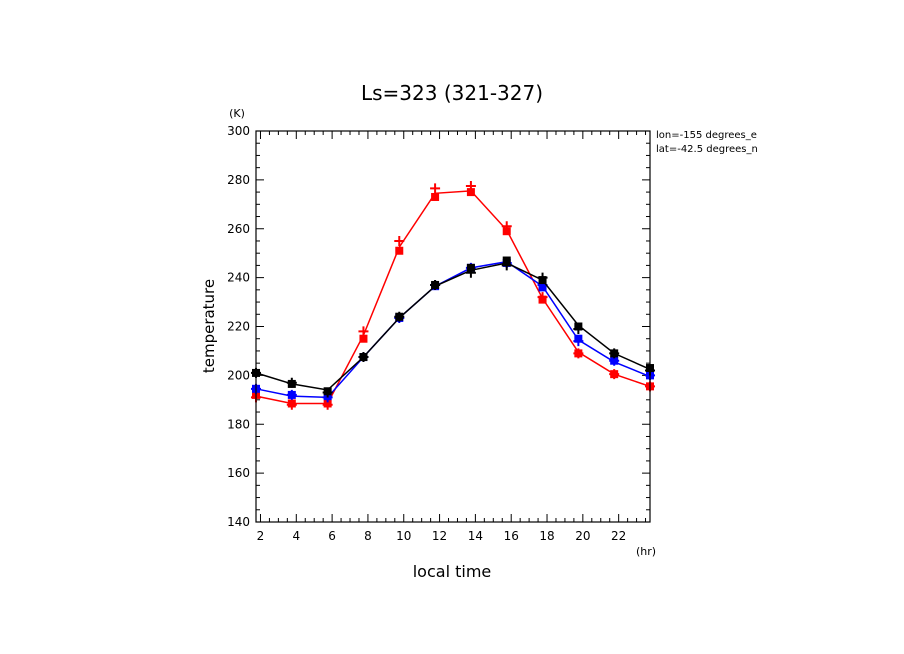 The image size is (904, 654). I want to click on x-tick-label: 6, so click(332, 536).